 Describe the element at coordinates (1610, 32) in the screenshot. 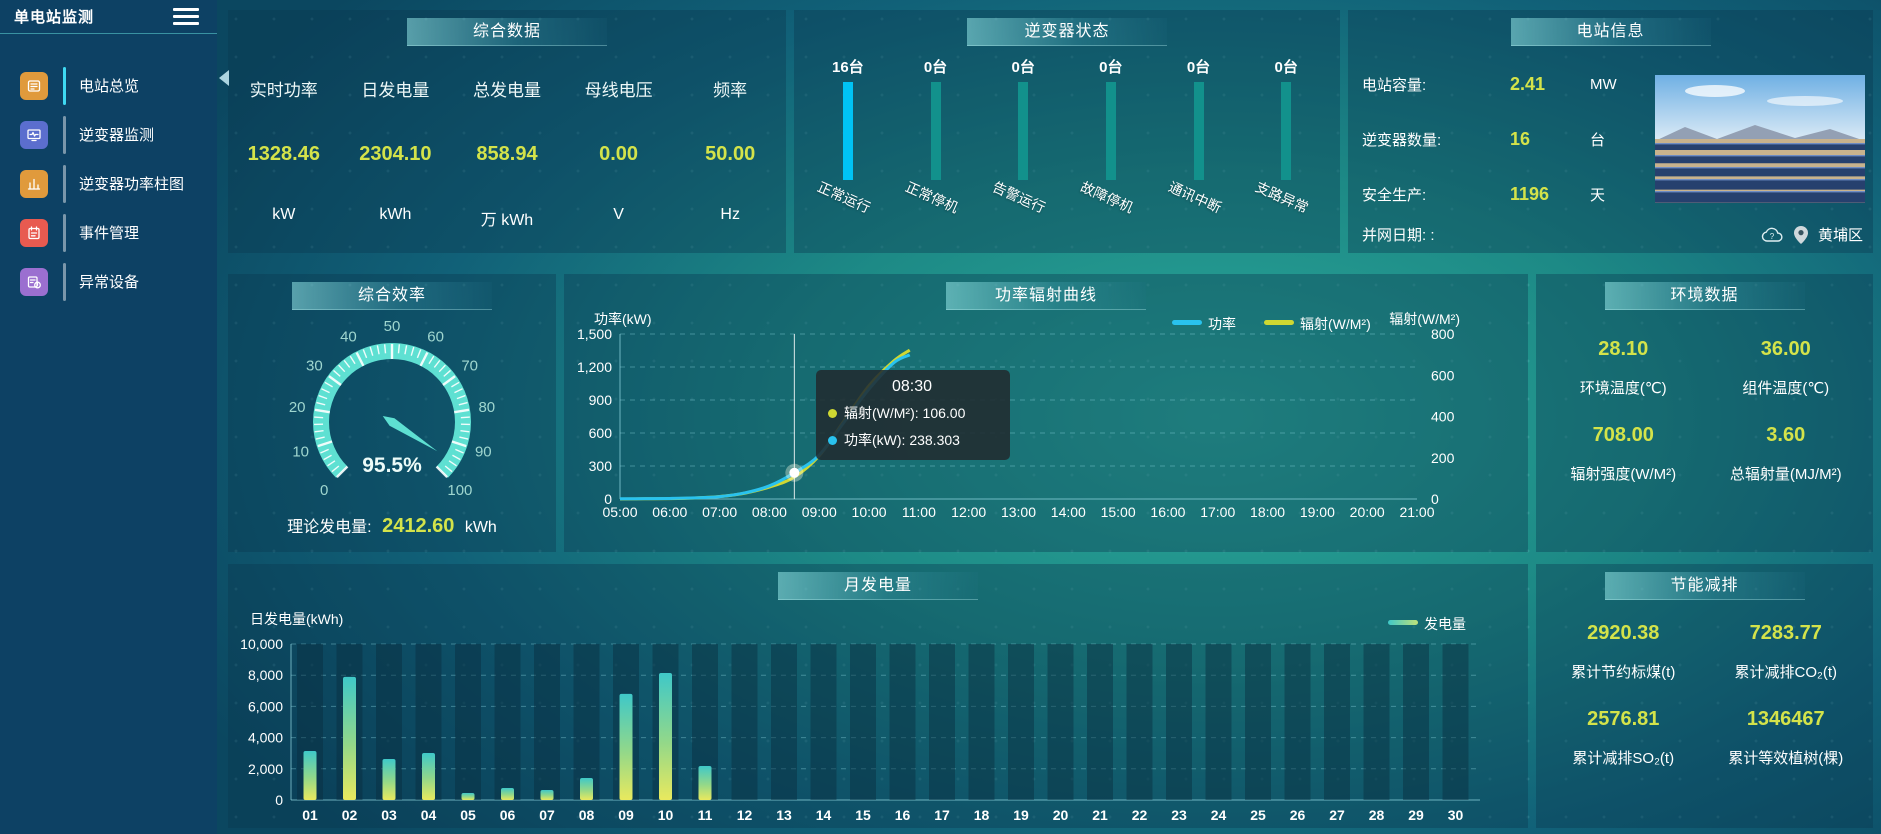

I see `panel-title-station-info: 电站信息` at that location.